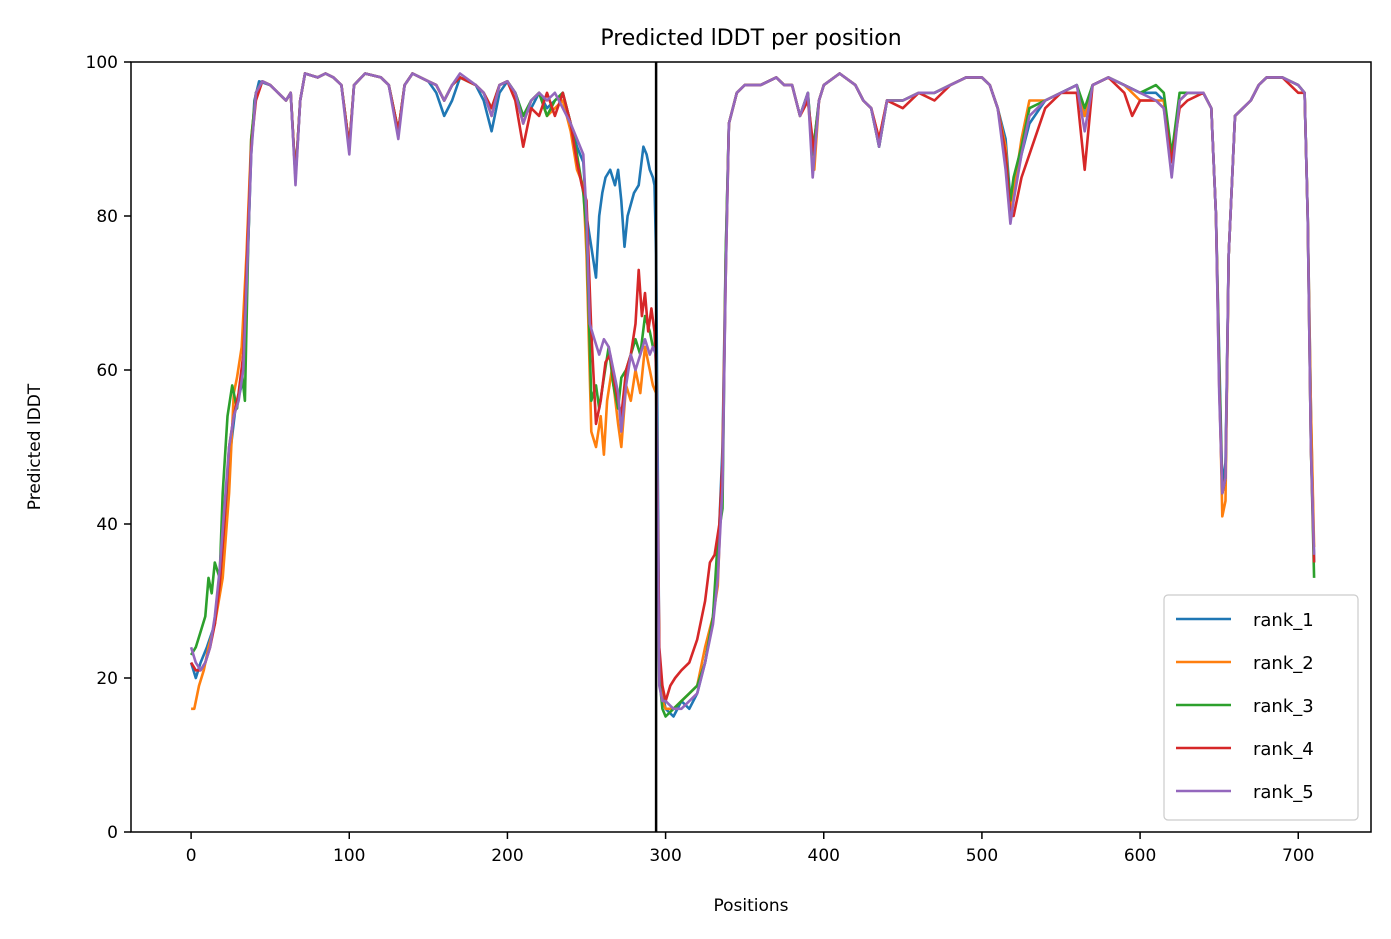 Image resolution: width=1391 pixels, height=939 pixels. Describe the element at coordinates (1283, 663) in the screenshot. I see `legend-label: rank_2` at that location.